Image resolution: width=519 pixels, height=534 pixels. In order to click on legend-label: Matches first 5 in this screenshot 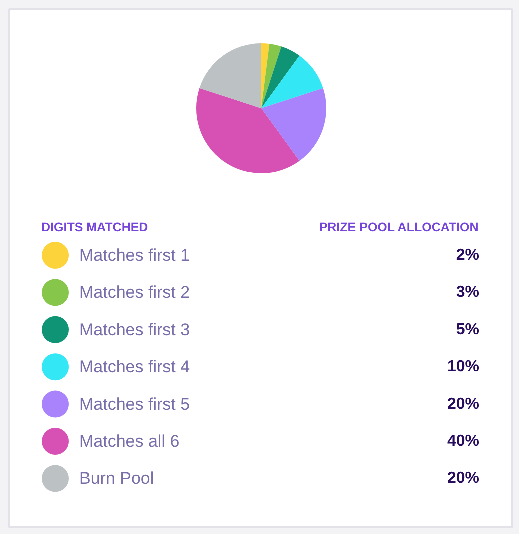, I will do `click(135, 404)`.